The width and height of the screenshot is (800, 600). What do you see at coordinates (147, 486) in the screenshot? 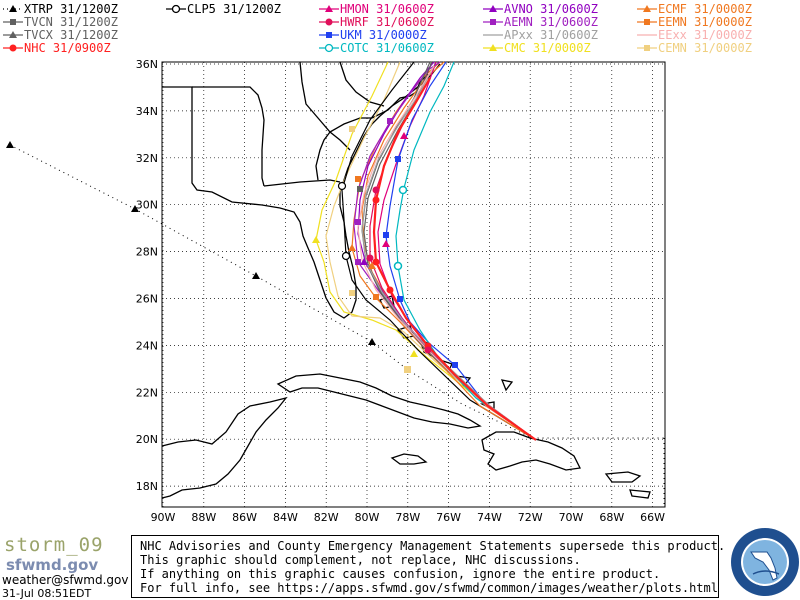
I see `latitude-label: 18N` at bounding box center [147, 486].